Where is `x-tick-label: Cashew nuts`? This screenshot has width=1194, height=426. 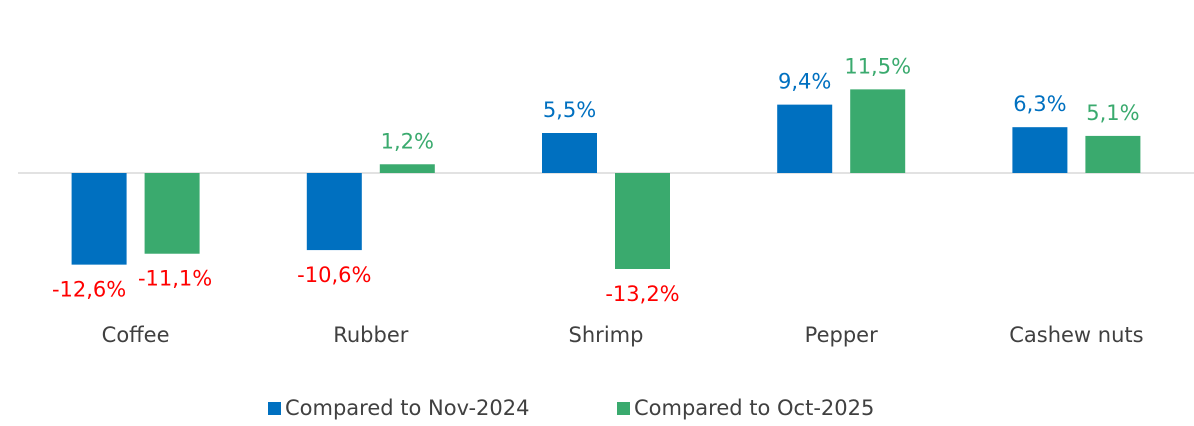 x-tick-label: Cashew nuts is located at coordinates (1076, 335).